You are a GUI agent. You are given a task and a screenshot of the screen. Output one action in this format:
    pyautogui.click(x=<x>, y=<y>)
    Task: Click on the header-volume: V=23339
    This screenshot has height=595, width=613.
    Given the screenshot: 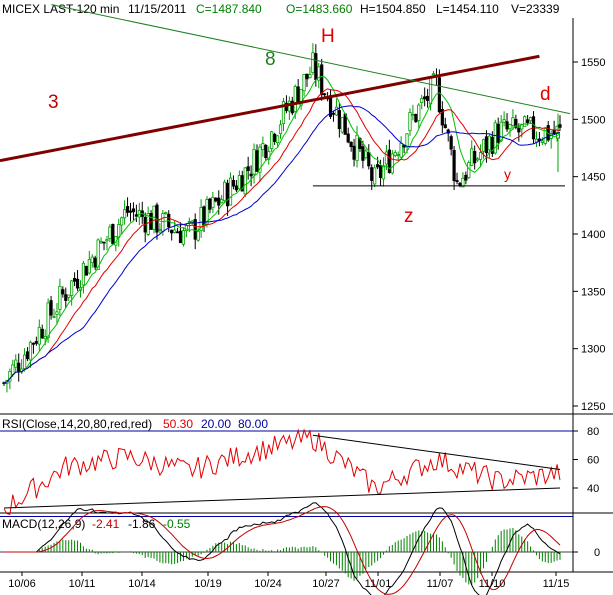 What is the action you would take?
    pyautogui.click(x=535, y=9)
    